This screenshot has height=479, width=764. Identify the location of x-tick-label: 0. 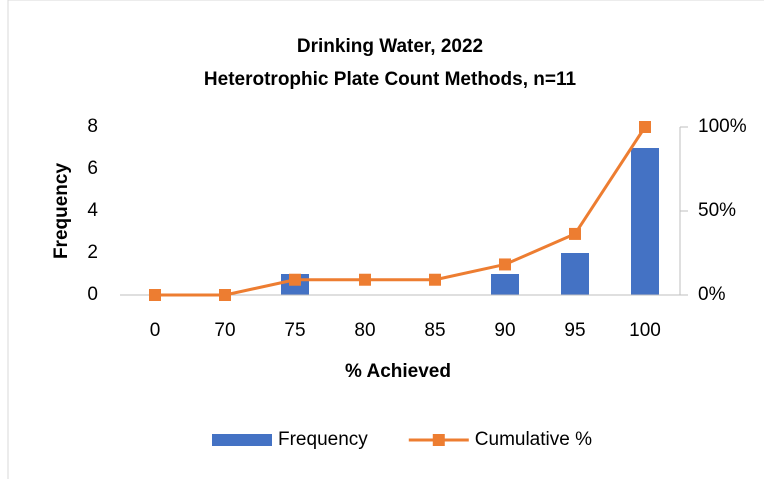
(155, 330).